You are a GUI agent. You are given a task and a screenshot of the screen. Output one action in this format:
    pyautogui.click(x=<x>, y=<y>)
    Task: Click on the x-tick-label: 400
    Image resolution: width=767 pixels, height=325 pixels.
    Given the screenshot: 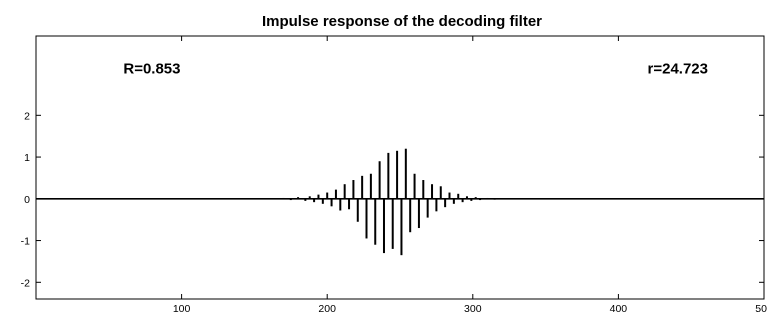 What is the action you would take?
    pyautogui.click(x=619, y=309)
    